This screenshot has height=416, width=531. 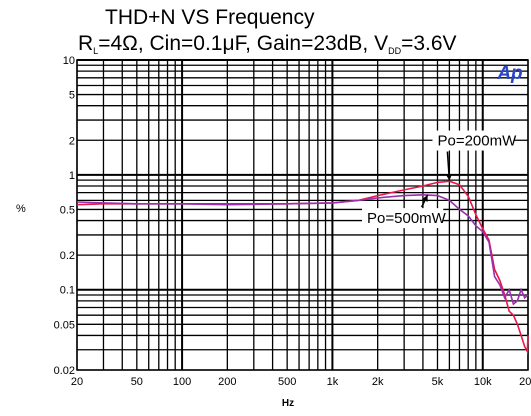 What do you see at coordinates (483, 382) in the screenshot?
I see `x-tick-label: 10k` at bounding box center [483, 382].